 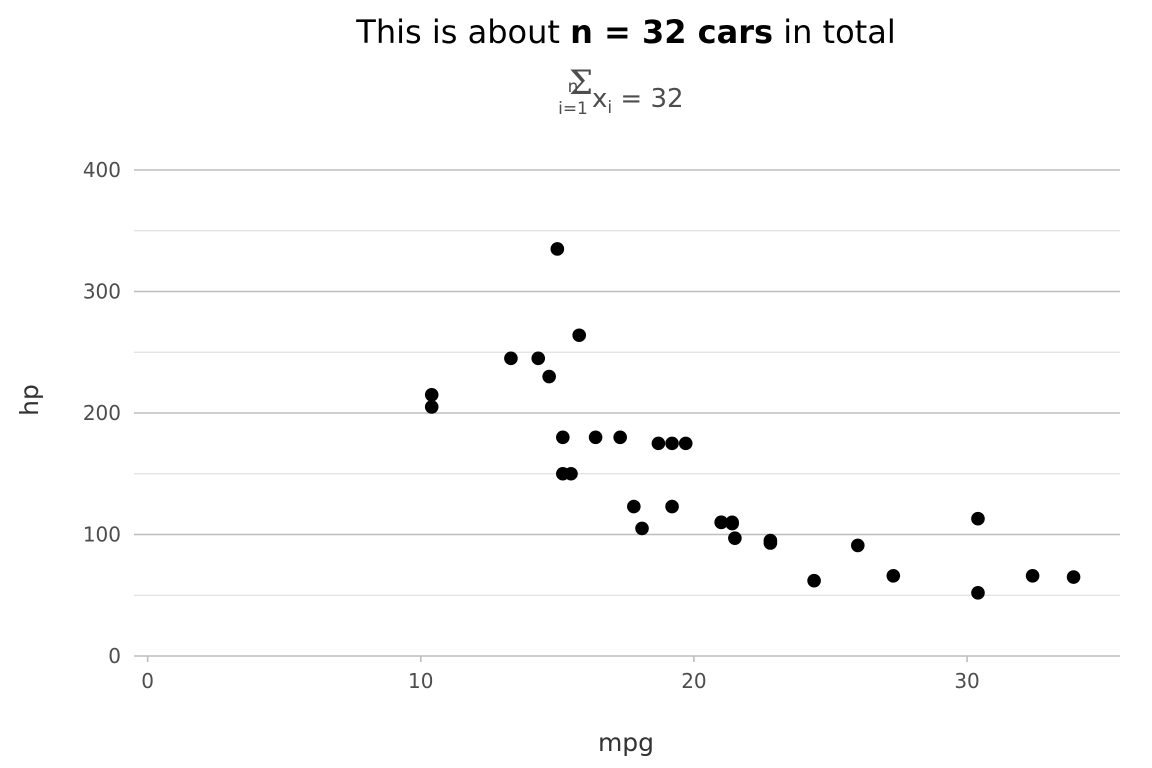 What do you see at coordinates (102, 170) in the screenshot?
I see `y-tick-label-400: 400` at bounding box center [102, 170].